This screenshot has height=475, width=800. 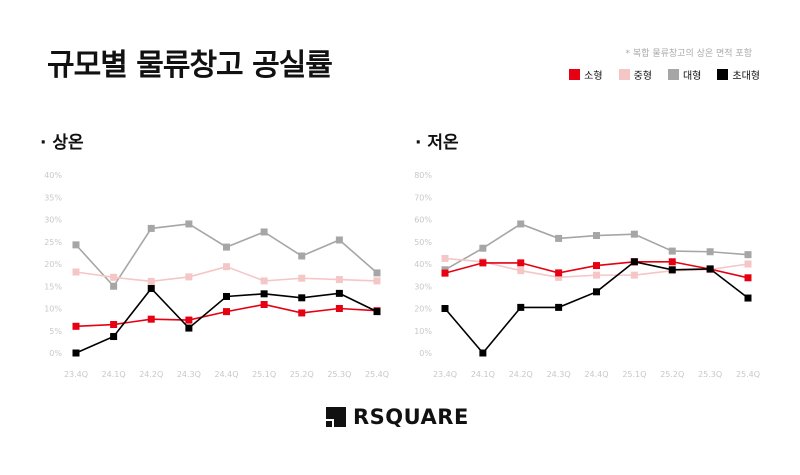 I want to click on y-tick-label: 25%, so click(x=53, y=242).